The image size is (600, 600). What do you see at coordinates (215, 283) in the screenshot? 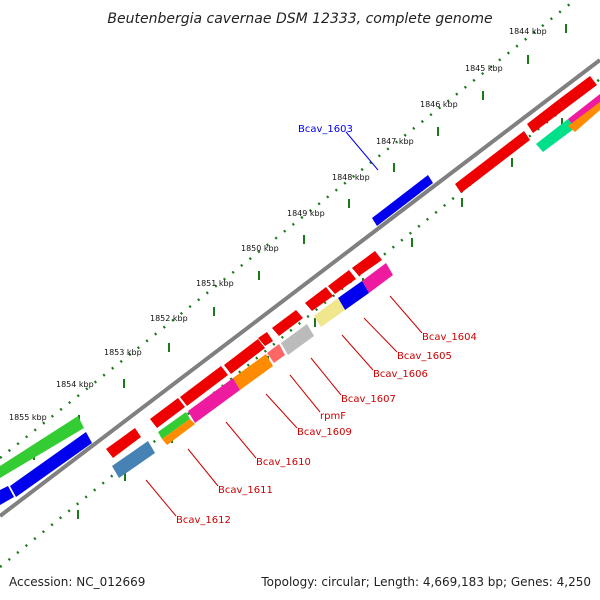
I see `scale-label: 1851 kbp` at bounding box center [215, 283].